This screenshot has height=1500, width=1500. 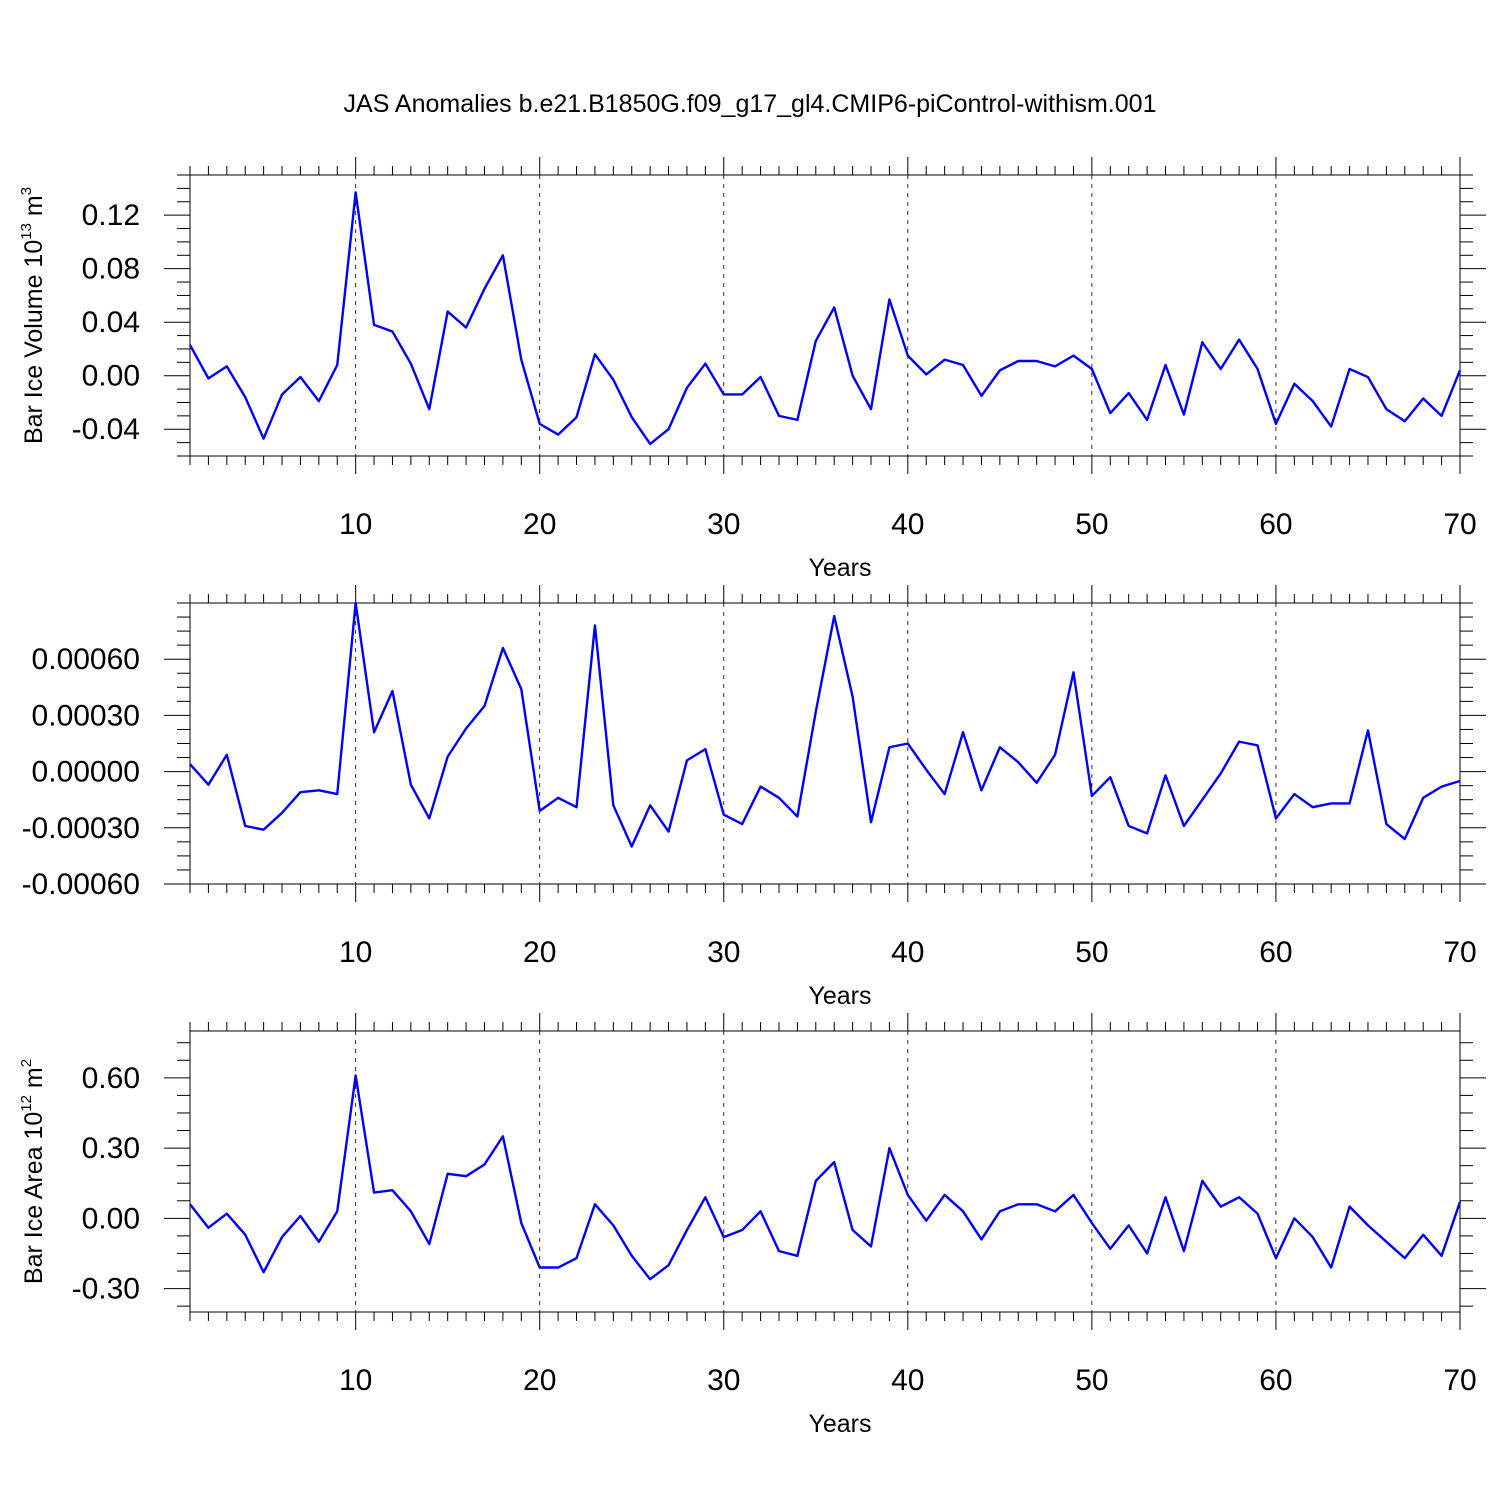 What do you see at coordinates (86, 772) in the screenshot?
I see `y-tick-label: 0.00000` at bounding box center [86, 772].